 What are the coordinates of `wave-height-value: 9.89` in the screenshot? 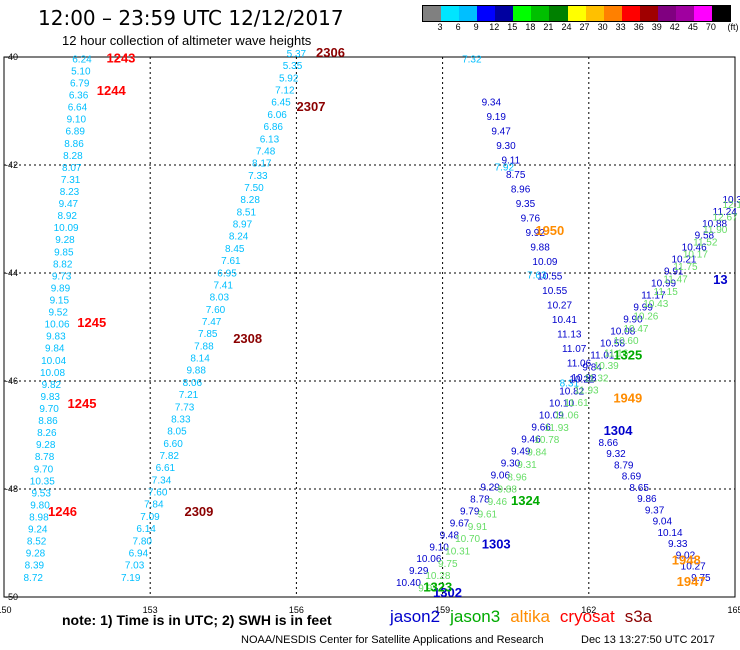 It's located at (61, 288).